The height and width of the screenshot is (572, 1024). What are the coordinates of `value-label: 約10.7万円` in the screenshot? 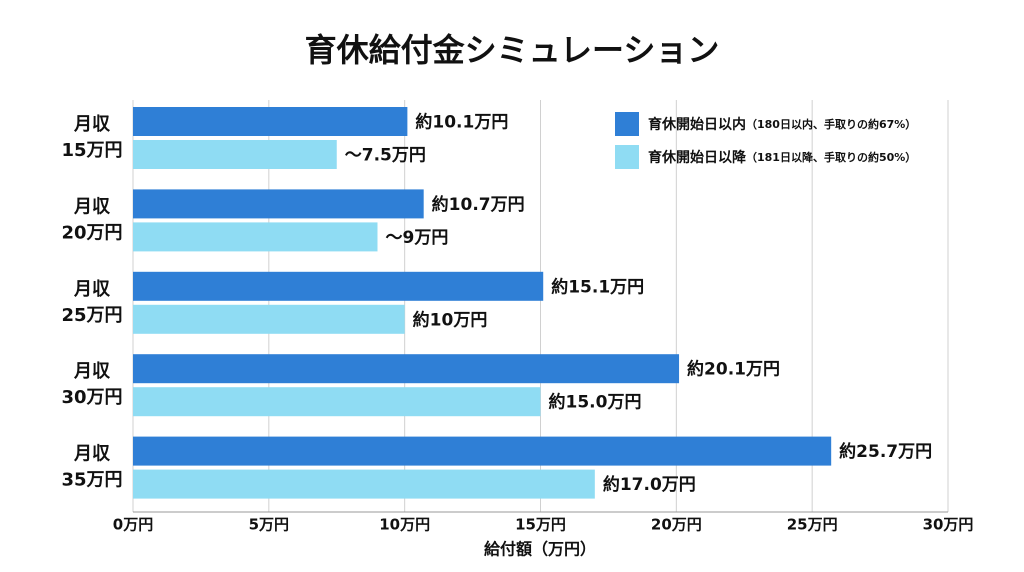 It's located at (478, 204).